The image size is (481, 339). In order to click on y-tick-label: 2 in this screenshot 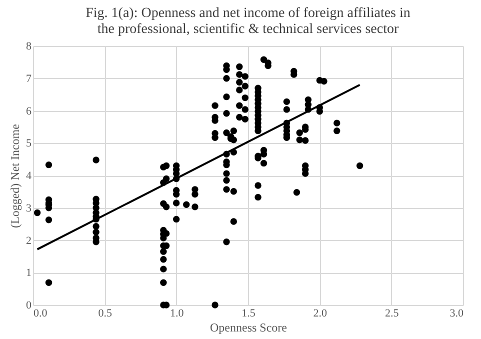, I will do `click(29, 240)`.